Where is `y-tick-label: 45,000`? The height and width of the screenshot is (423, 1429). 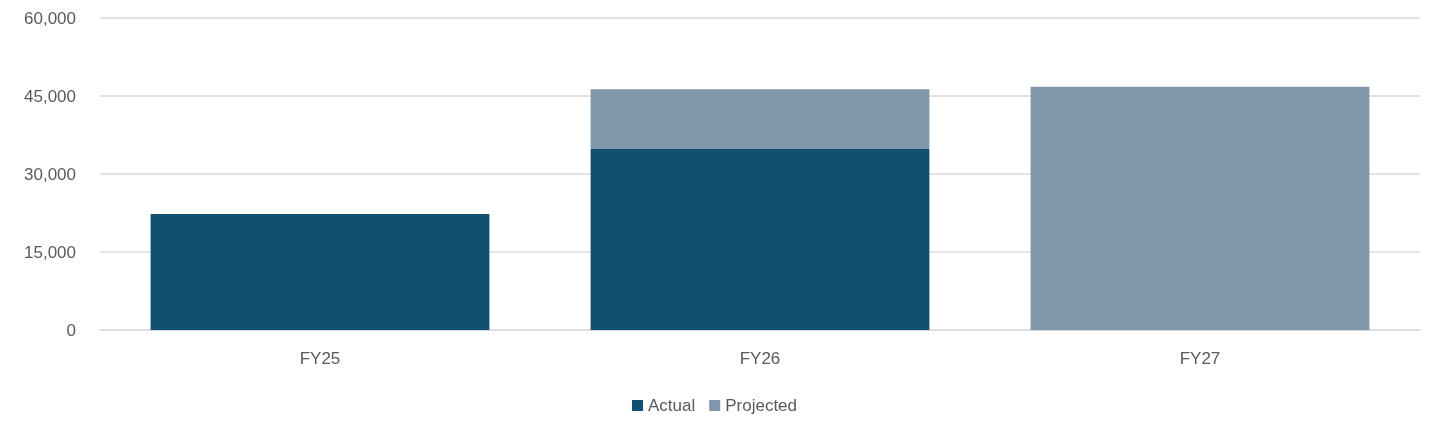 y-tick-label: 45,000 is located at coordinates (50, 96).